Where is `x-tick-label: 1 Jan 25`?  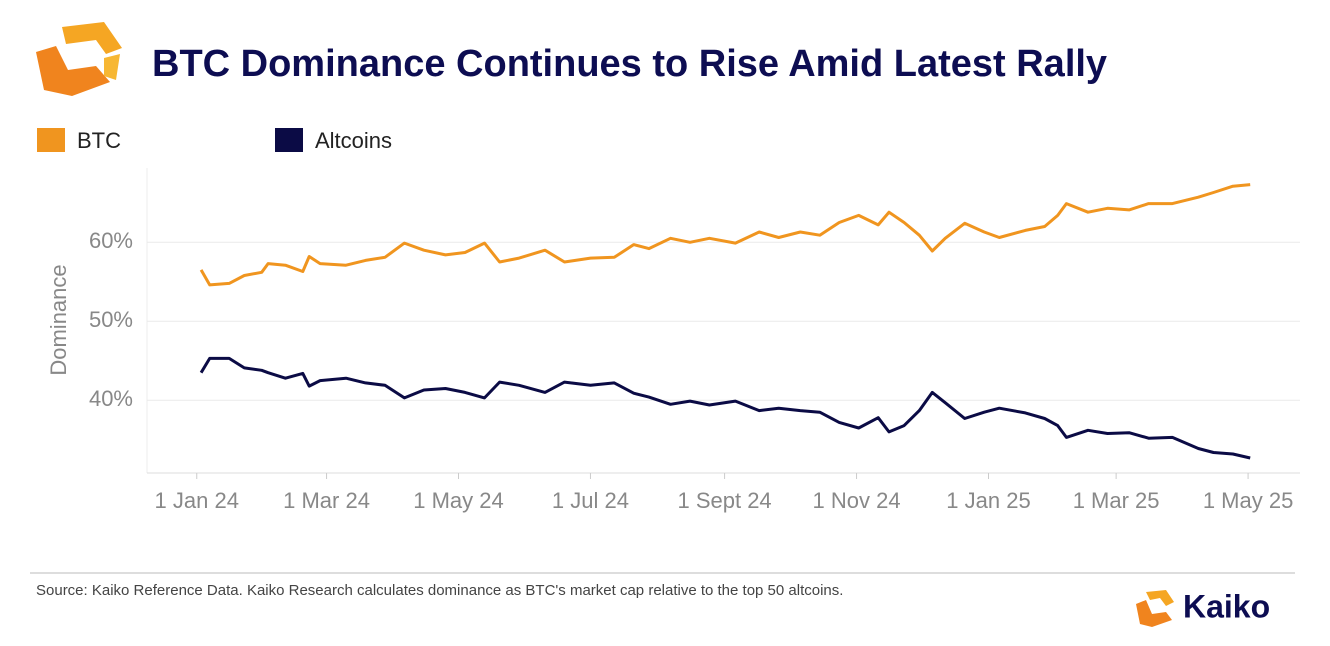
x-tick-label: 1 Jan 25 is located at coordinates (988, 500).